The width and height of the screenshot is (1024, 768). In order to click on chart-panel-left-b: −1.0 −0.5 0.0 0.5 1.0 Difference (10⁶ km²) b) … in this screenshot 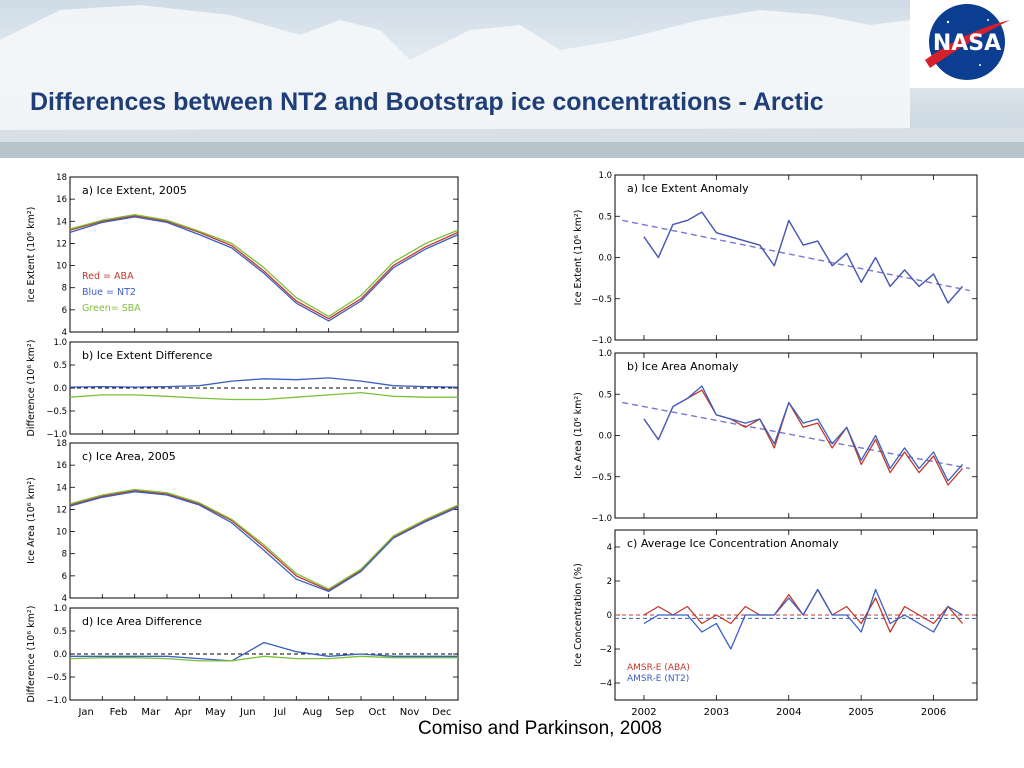, I will do `click(242, 389)`.